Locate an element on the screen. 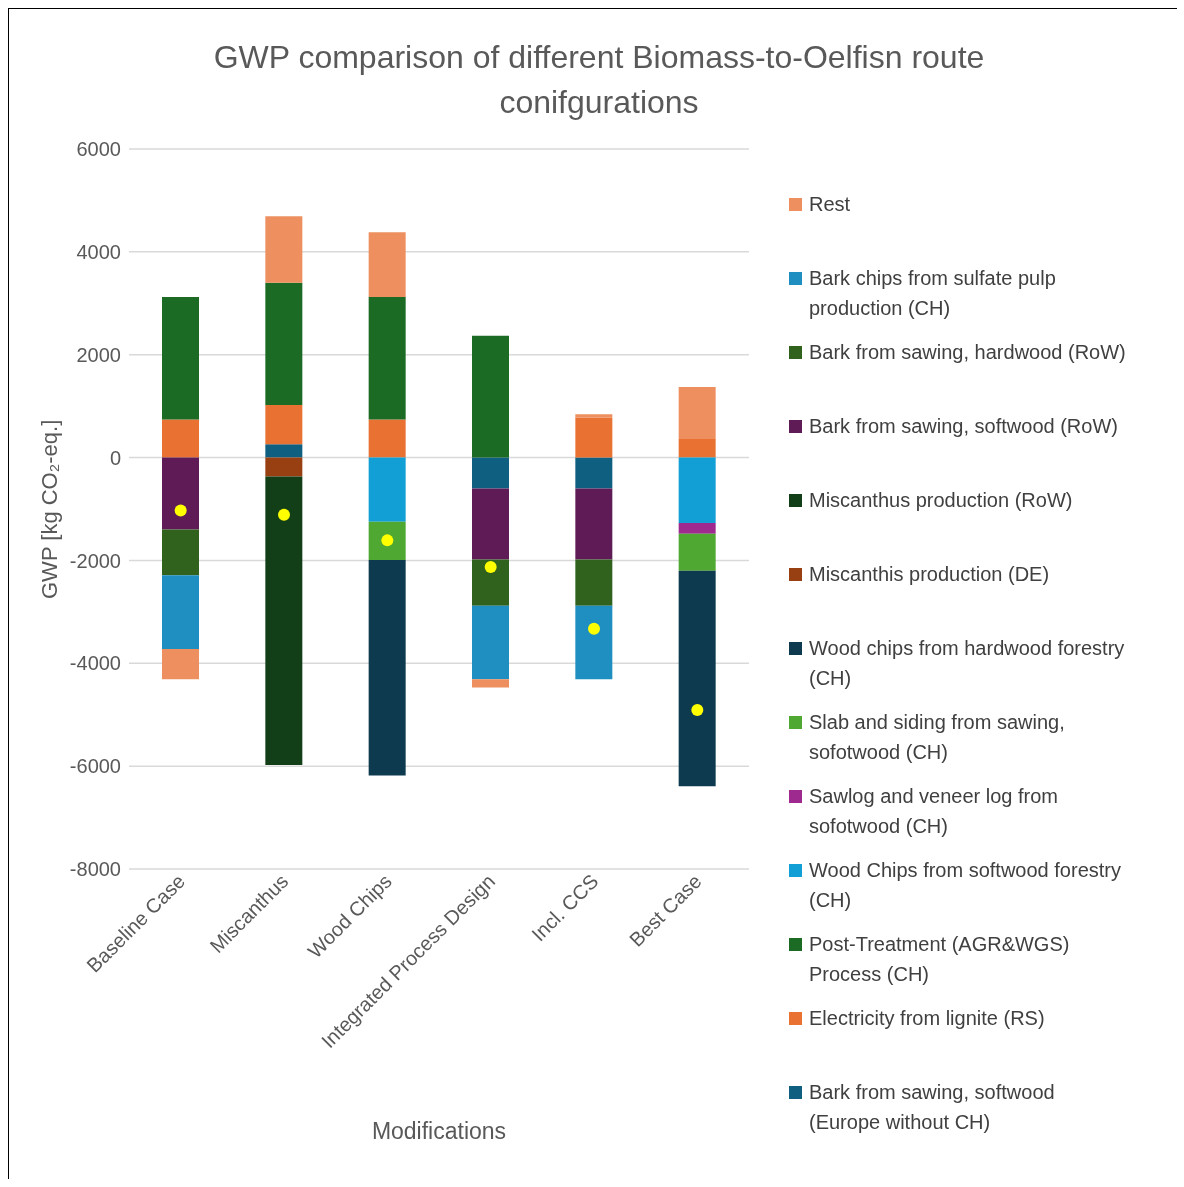  y-tick-label: -4000 is located at coordinates (95, 663).